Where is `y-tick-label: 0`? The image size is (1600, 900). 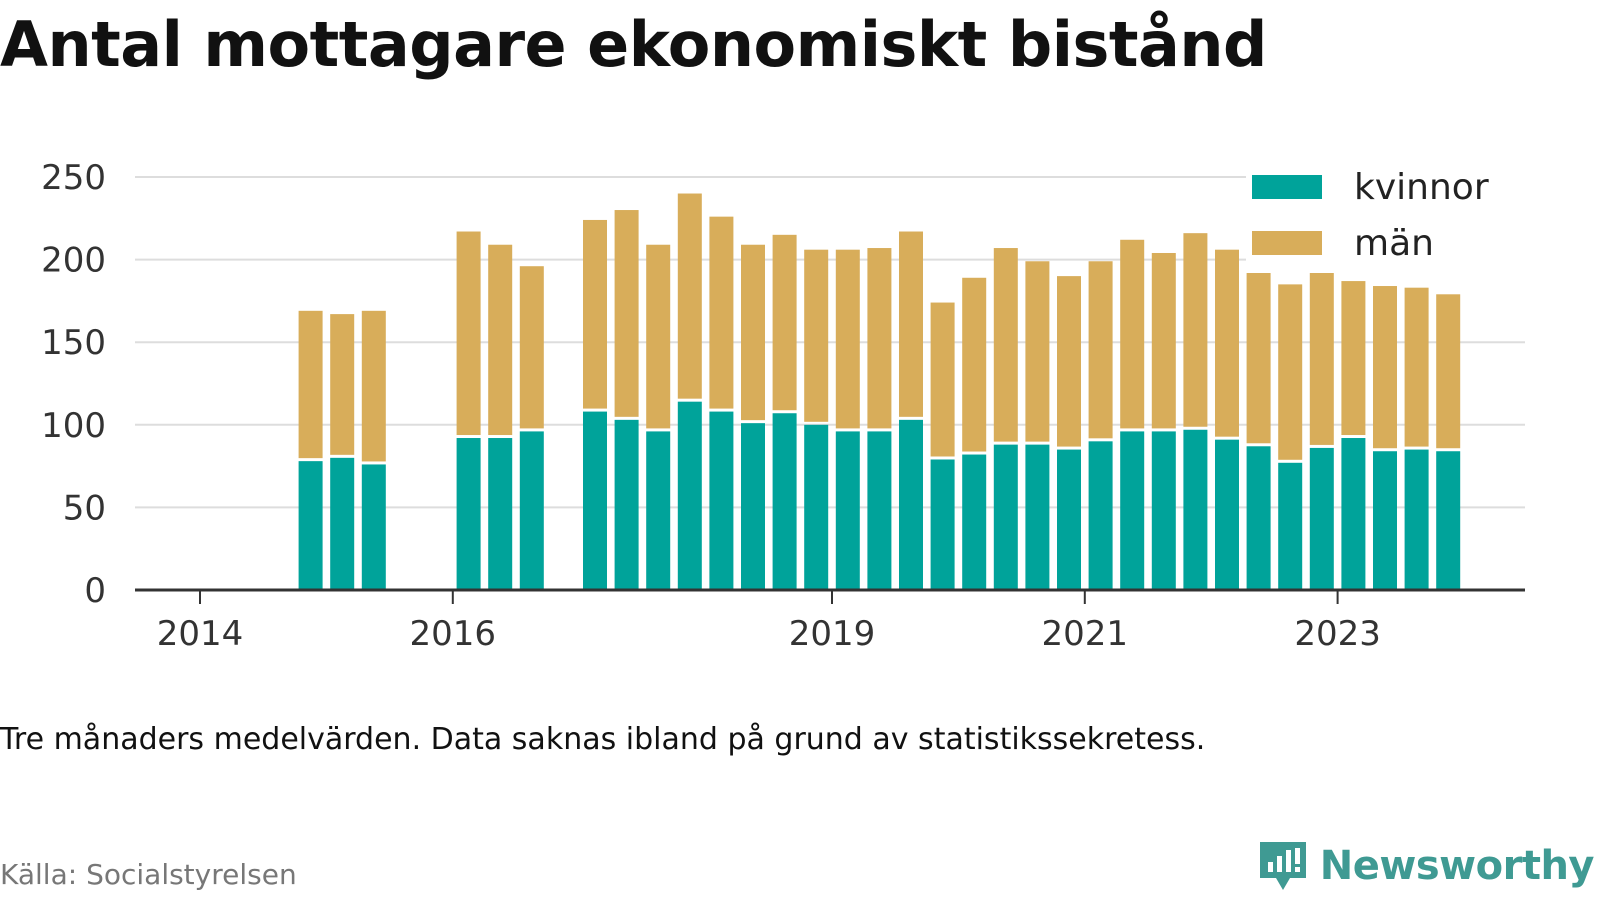
y-tick-label: 0 is located at coordinates (95, 591).